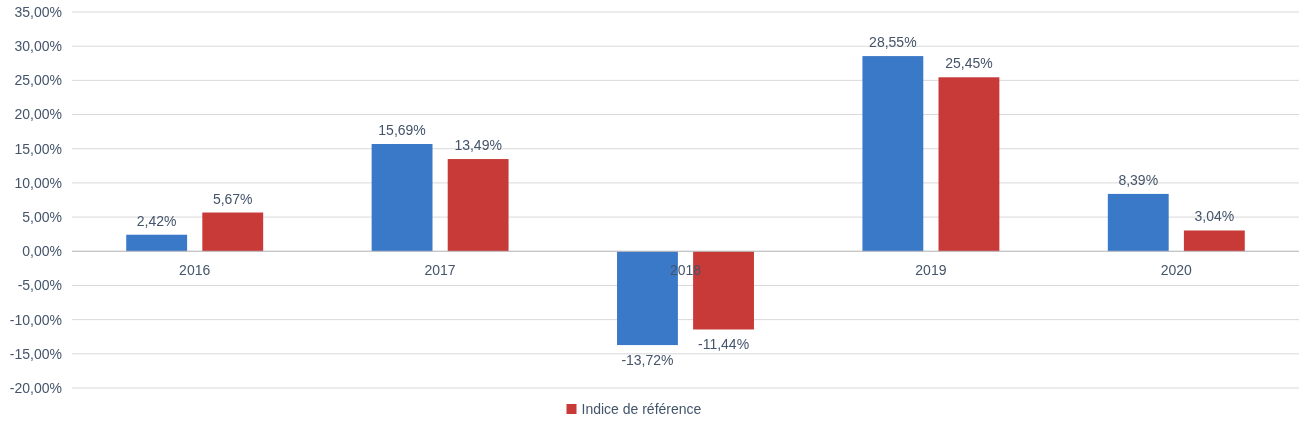 This screenshot has height=428, width=1309. I want to click on data-label: 15,69%, so click(402, 130).